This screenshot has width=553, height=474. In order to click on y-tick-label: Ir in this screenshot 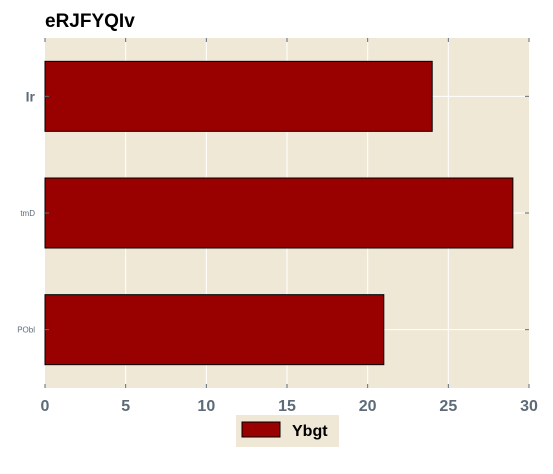, I will do `click(31, 96)`.